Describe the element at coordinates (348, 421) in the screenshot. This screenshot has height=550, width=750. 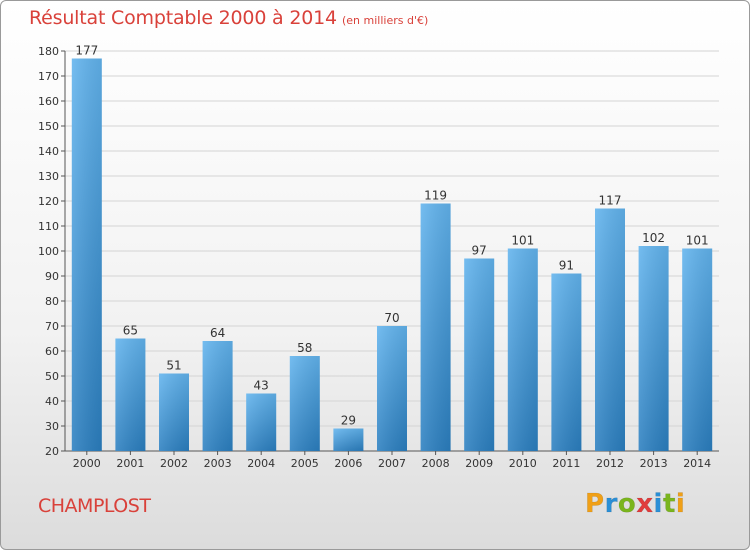
I see `data-label: 29` at that location.